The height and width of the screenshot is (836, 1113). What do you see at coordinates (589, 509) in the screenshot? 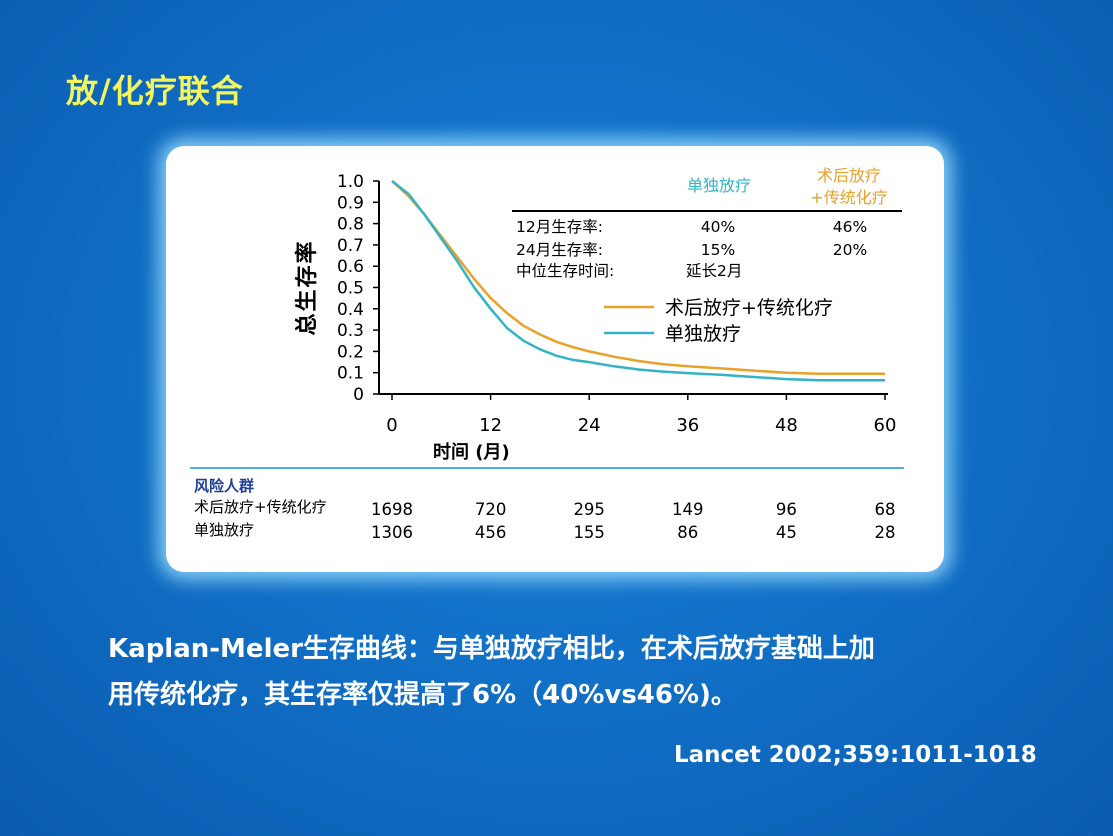
I see `risk-value: 295` at bounding box center [589, 509].